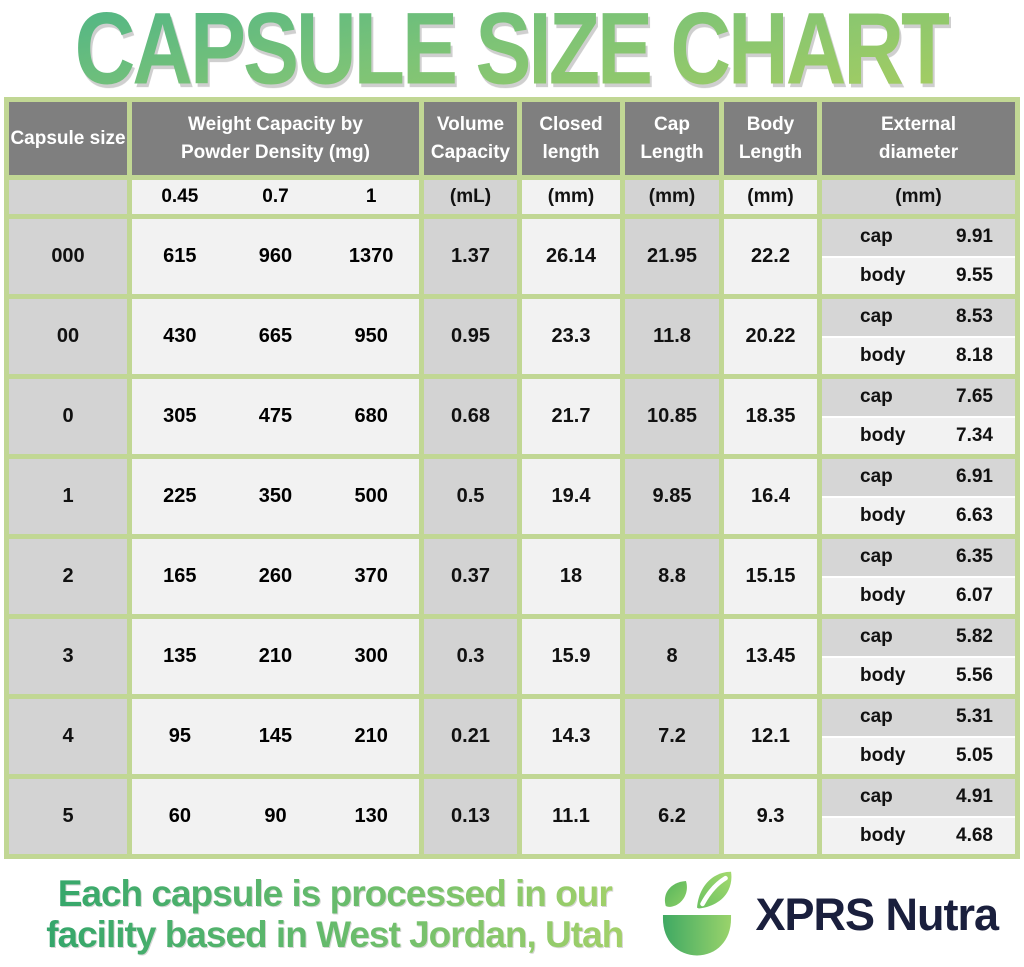 Image resolution: width=1024 pixels, height=967 pixels. I want to click on weight-045-value: 615, so click(180, 256).